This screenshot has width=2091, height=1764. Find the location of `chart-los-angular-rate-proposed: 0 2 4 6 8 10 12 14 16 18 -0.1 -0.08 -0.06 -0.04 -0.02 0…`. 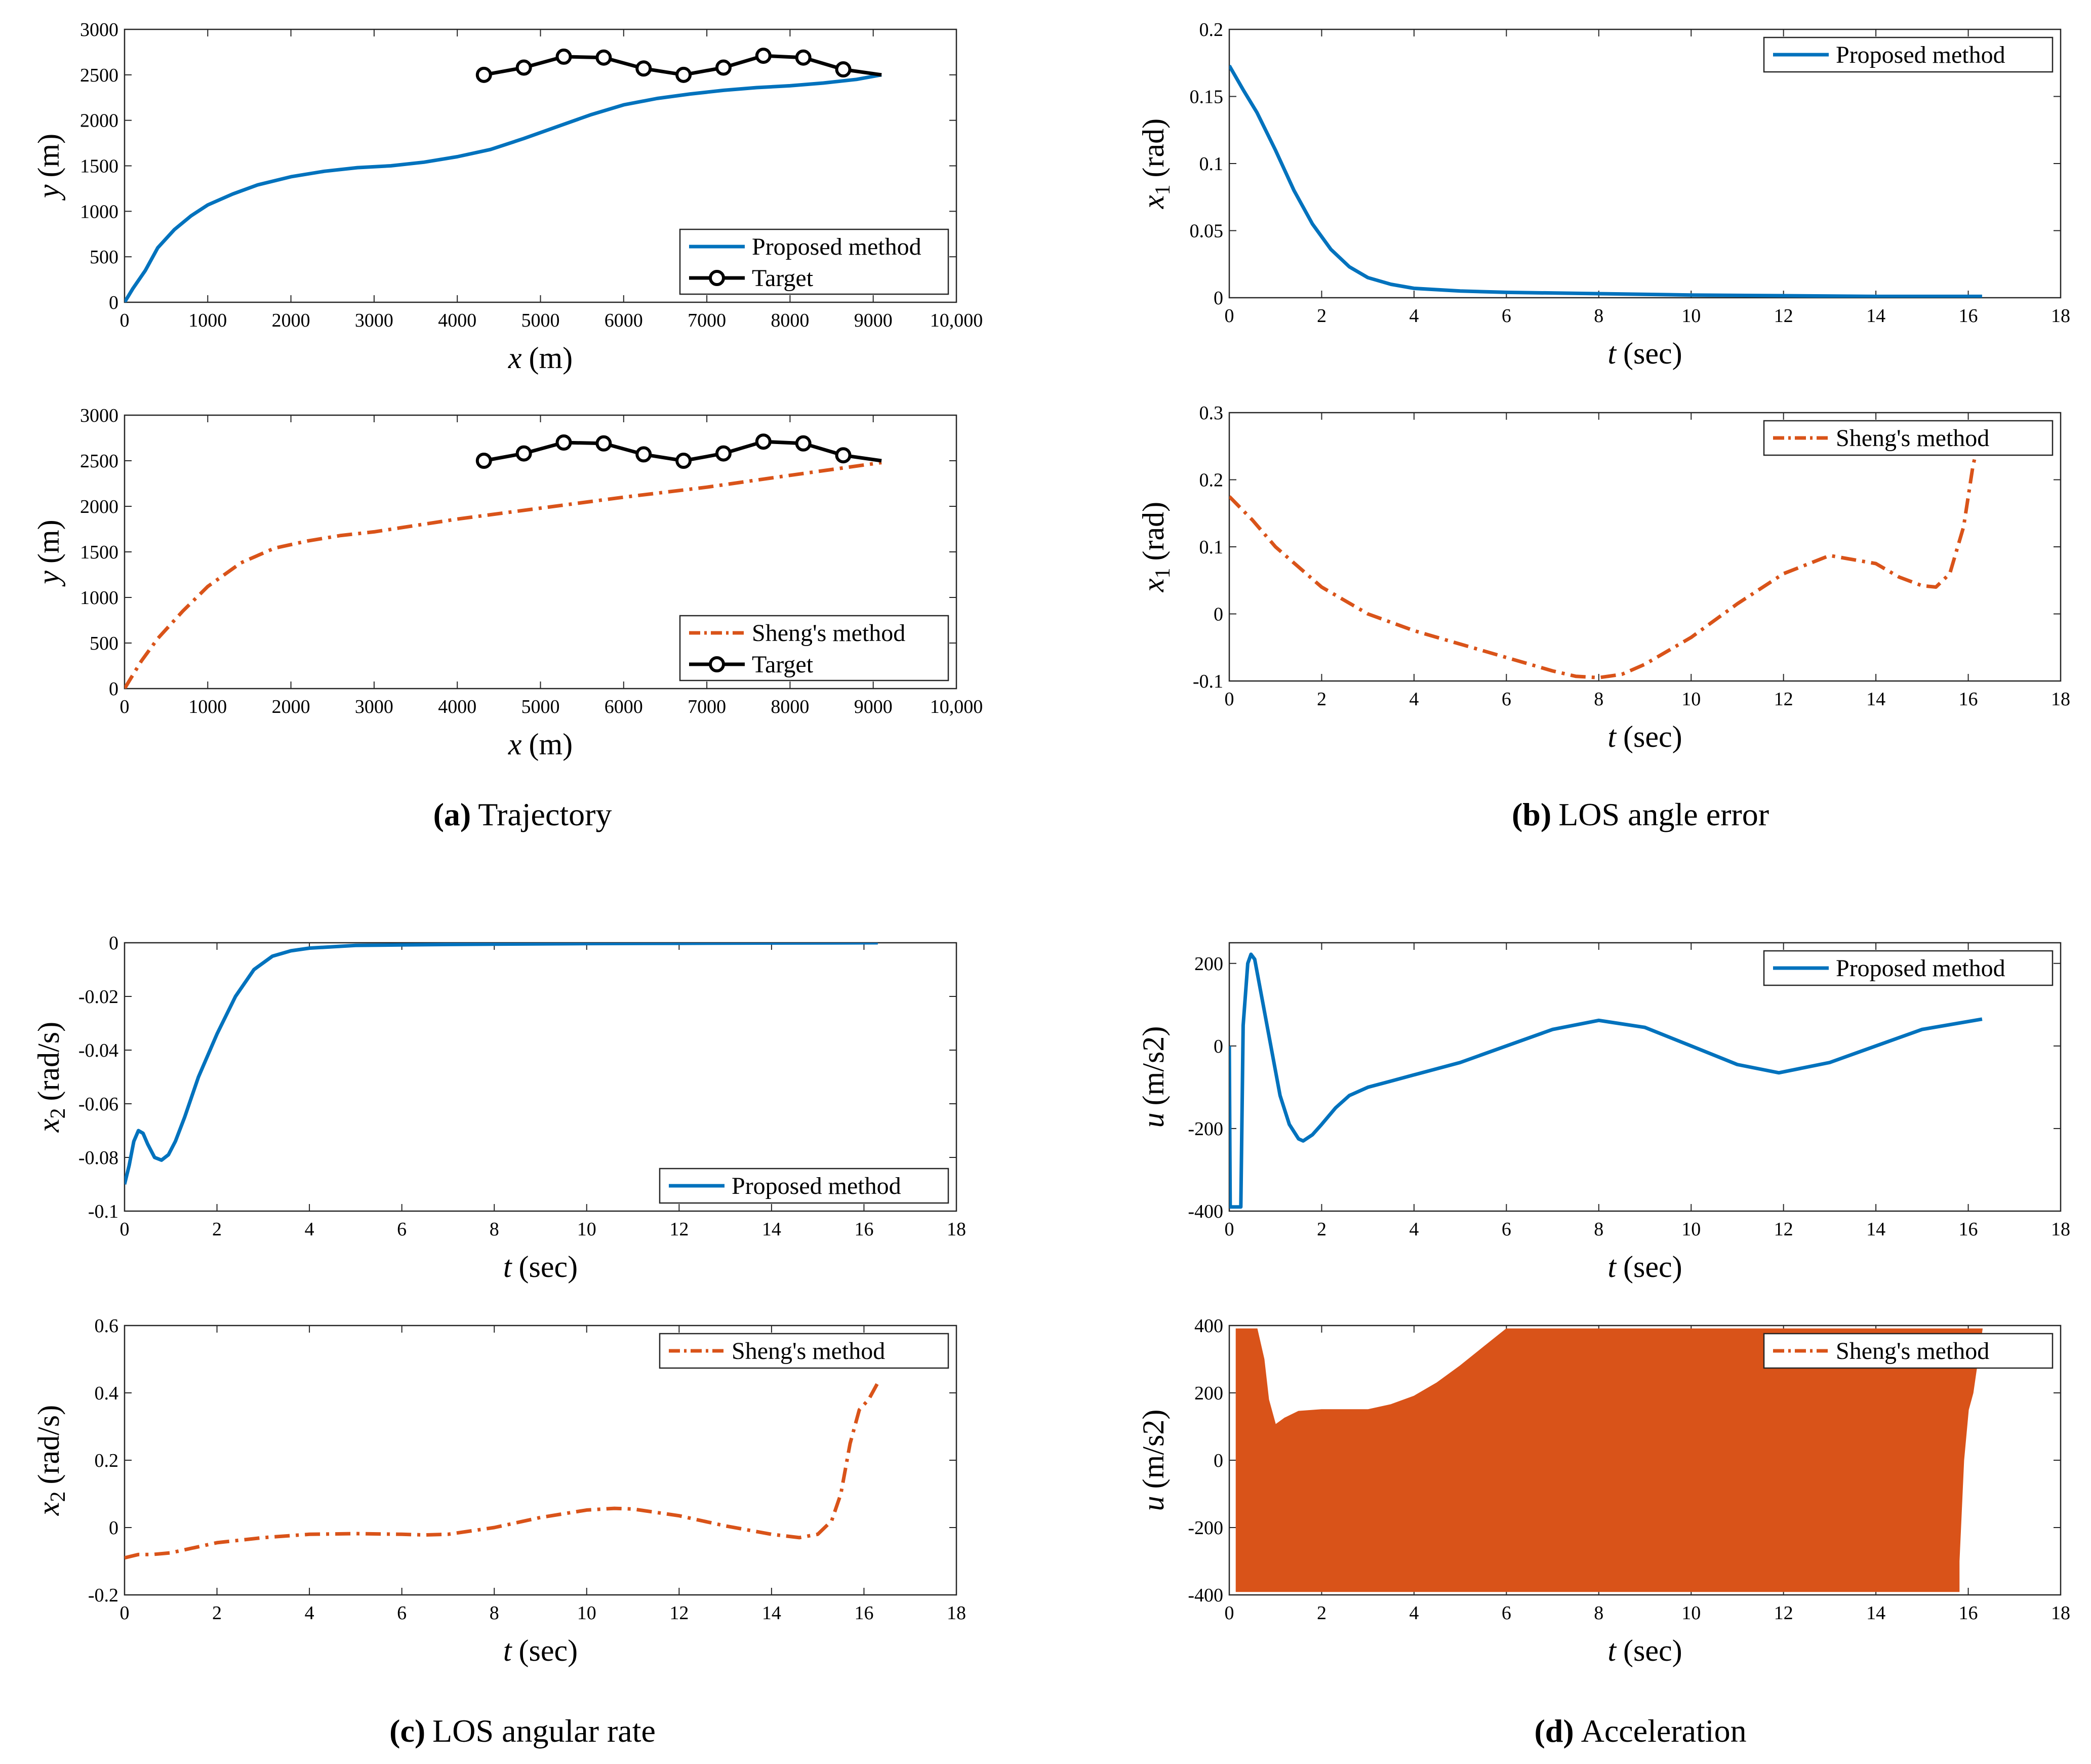

chart-los-angular-rate-proposed: 0 2 4 6 8 10 12 14 16 18 -0.1 -0.08 -0.06 -0.04 -0.02 0… is located at coordinates (499, 1108).